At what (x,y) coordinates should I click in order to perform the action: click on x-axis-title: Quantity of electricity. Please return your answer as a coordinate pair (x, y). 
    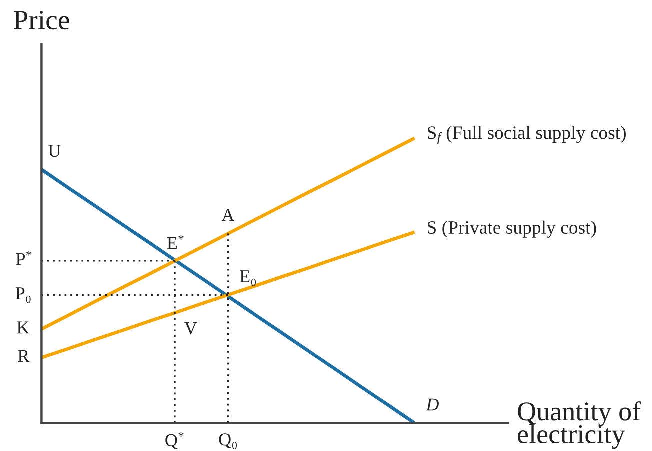
    Looking at the image, I should click on (580, 425).